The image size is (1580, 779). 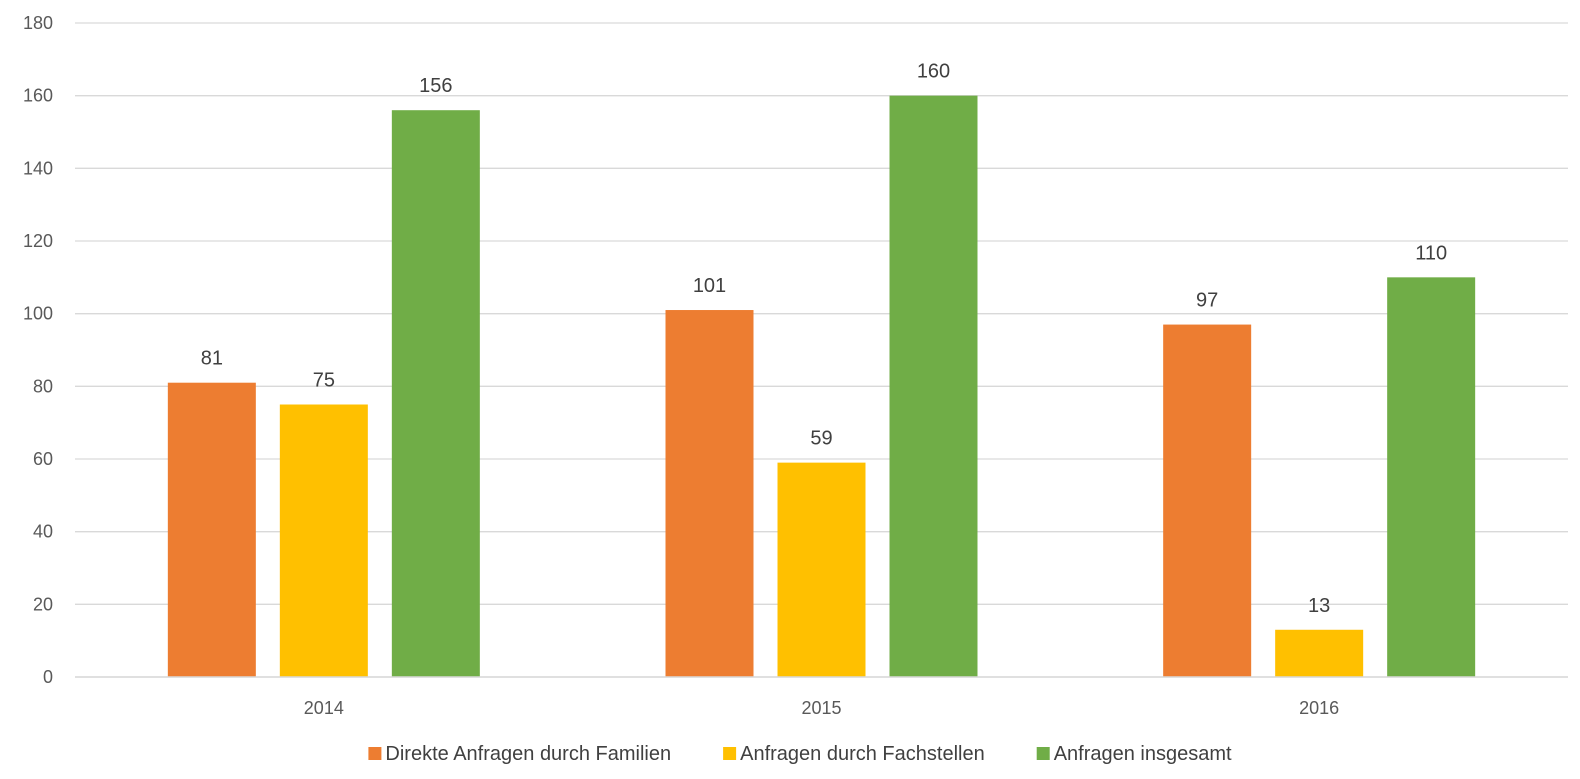 I want to click on data-label: 97, so click(x=1207, y=301).